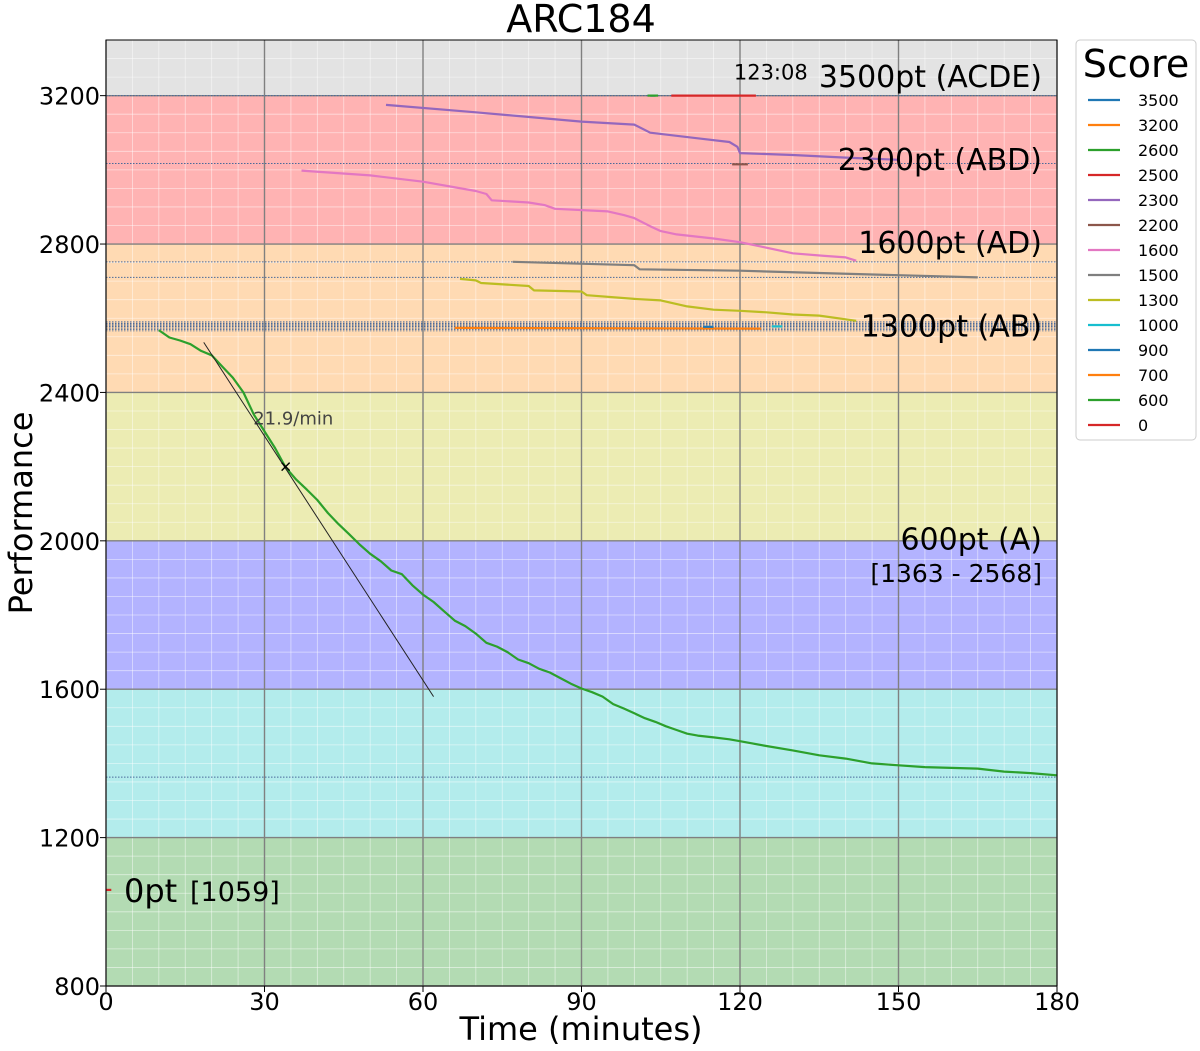 This screenshot has height=1051, width=1200. What do you see at coordinates (286, 467) in the screenshot?
I see `marker-x` at bounding box center [286, 467].